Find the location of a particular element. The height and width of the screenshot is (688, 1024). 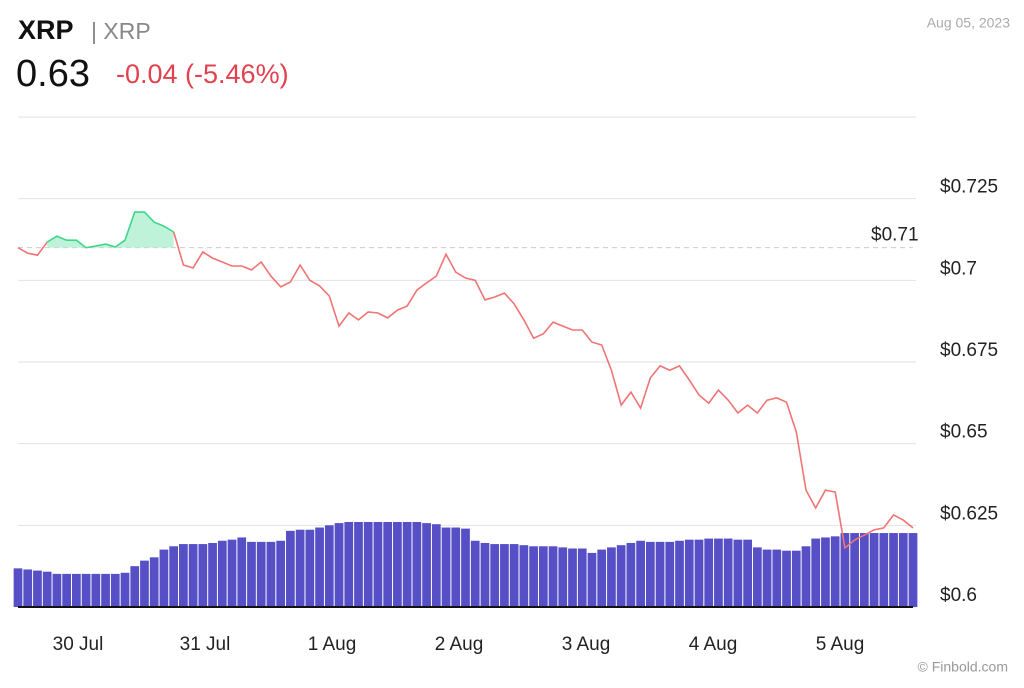

symbol: XRP is located at coordinates (46, 30).